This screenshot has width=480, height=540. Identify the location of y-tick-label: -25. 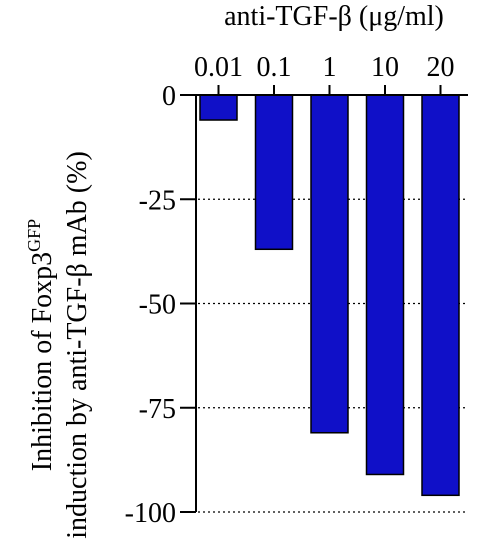
(157, 200).